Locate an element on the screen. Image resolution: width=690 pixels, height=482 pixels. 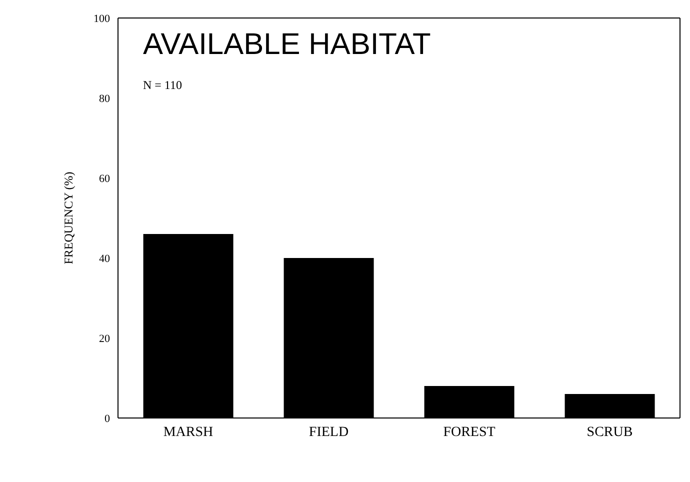
x-tick-label: FOREST is located at coordinates (469, 432).